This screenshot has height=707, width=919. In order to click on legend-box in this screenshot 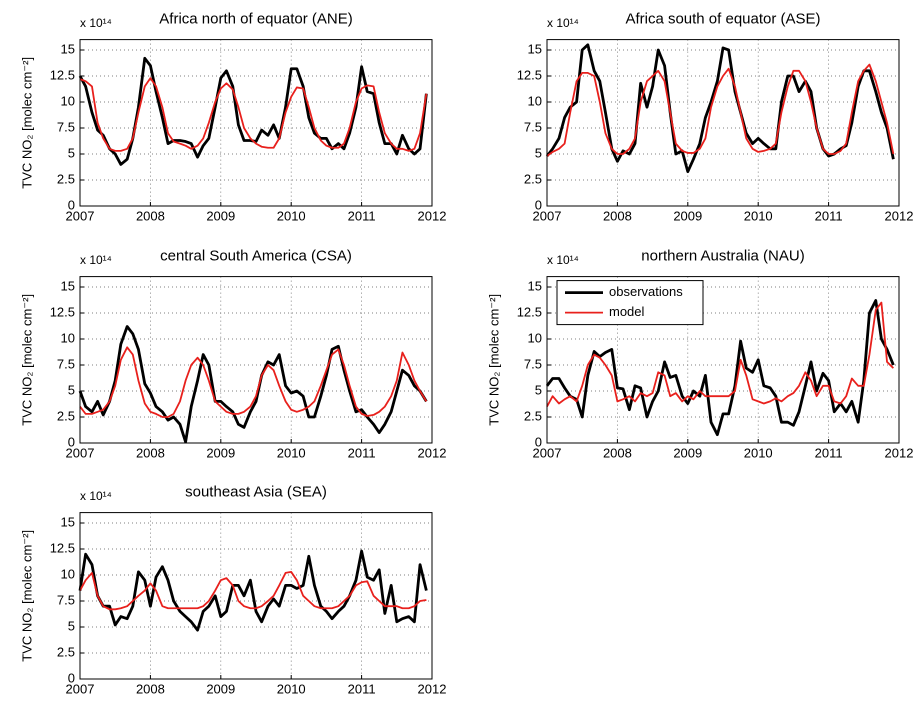, I will do `click(630, 303)`.